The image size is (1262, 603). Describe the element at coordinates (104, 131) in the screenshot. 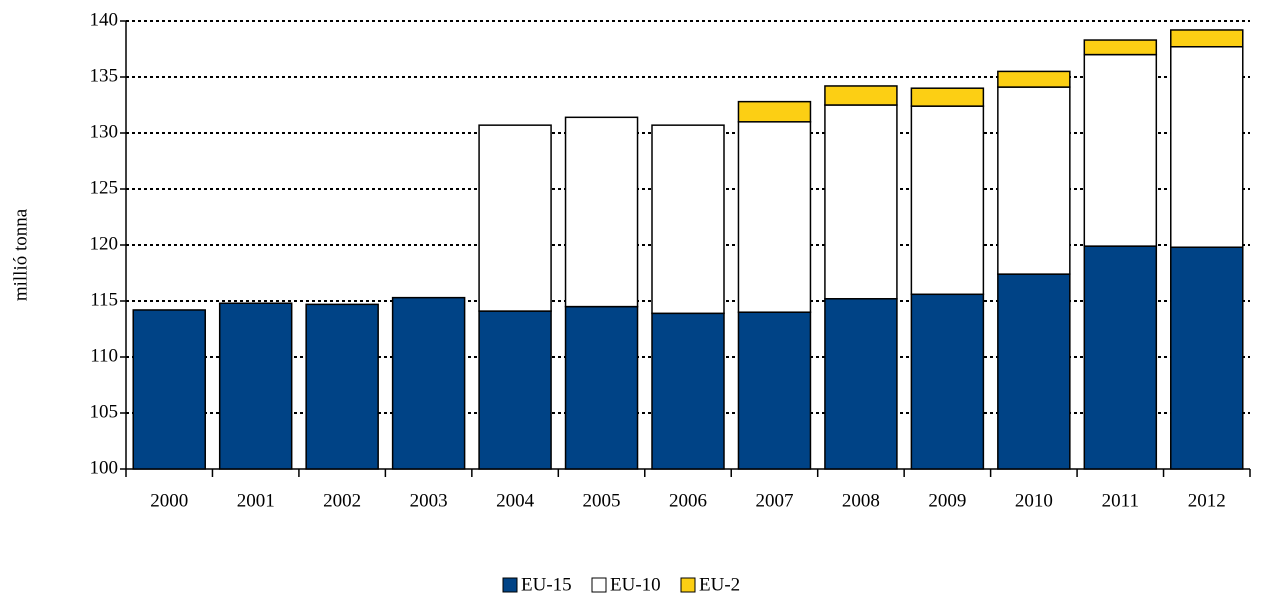

I see `y-tick-label: 130` at that location.